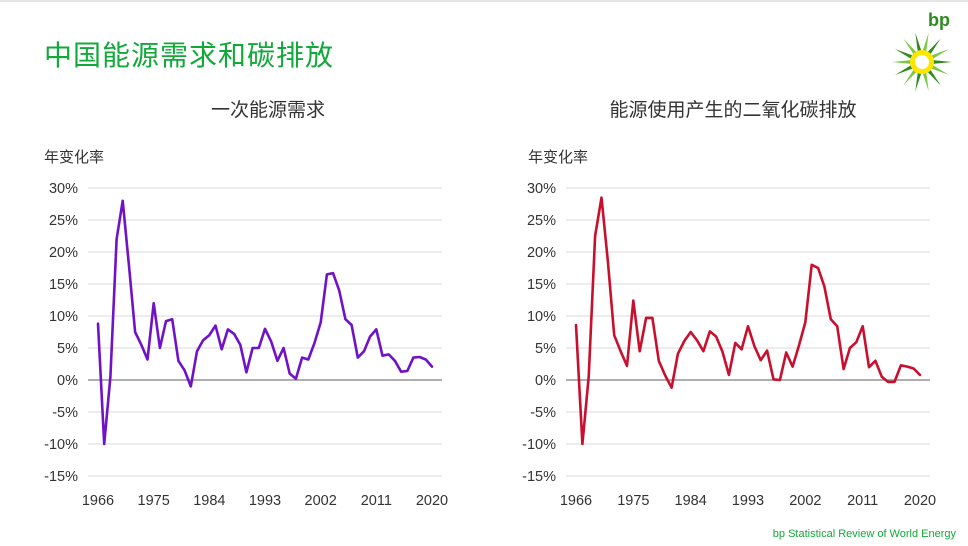 This screenshot has height=546, width=968. What do you see at coordinates (939, 20) in the screenshot?
I see `bp-logo-text: bp` at bounding box center [939, 20].